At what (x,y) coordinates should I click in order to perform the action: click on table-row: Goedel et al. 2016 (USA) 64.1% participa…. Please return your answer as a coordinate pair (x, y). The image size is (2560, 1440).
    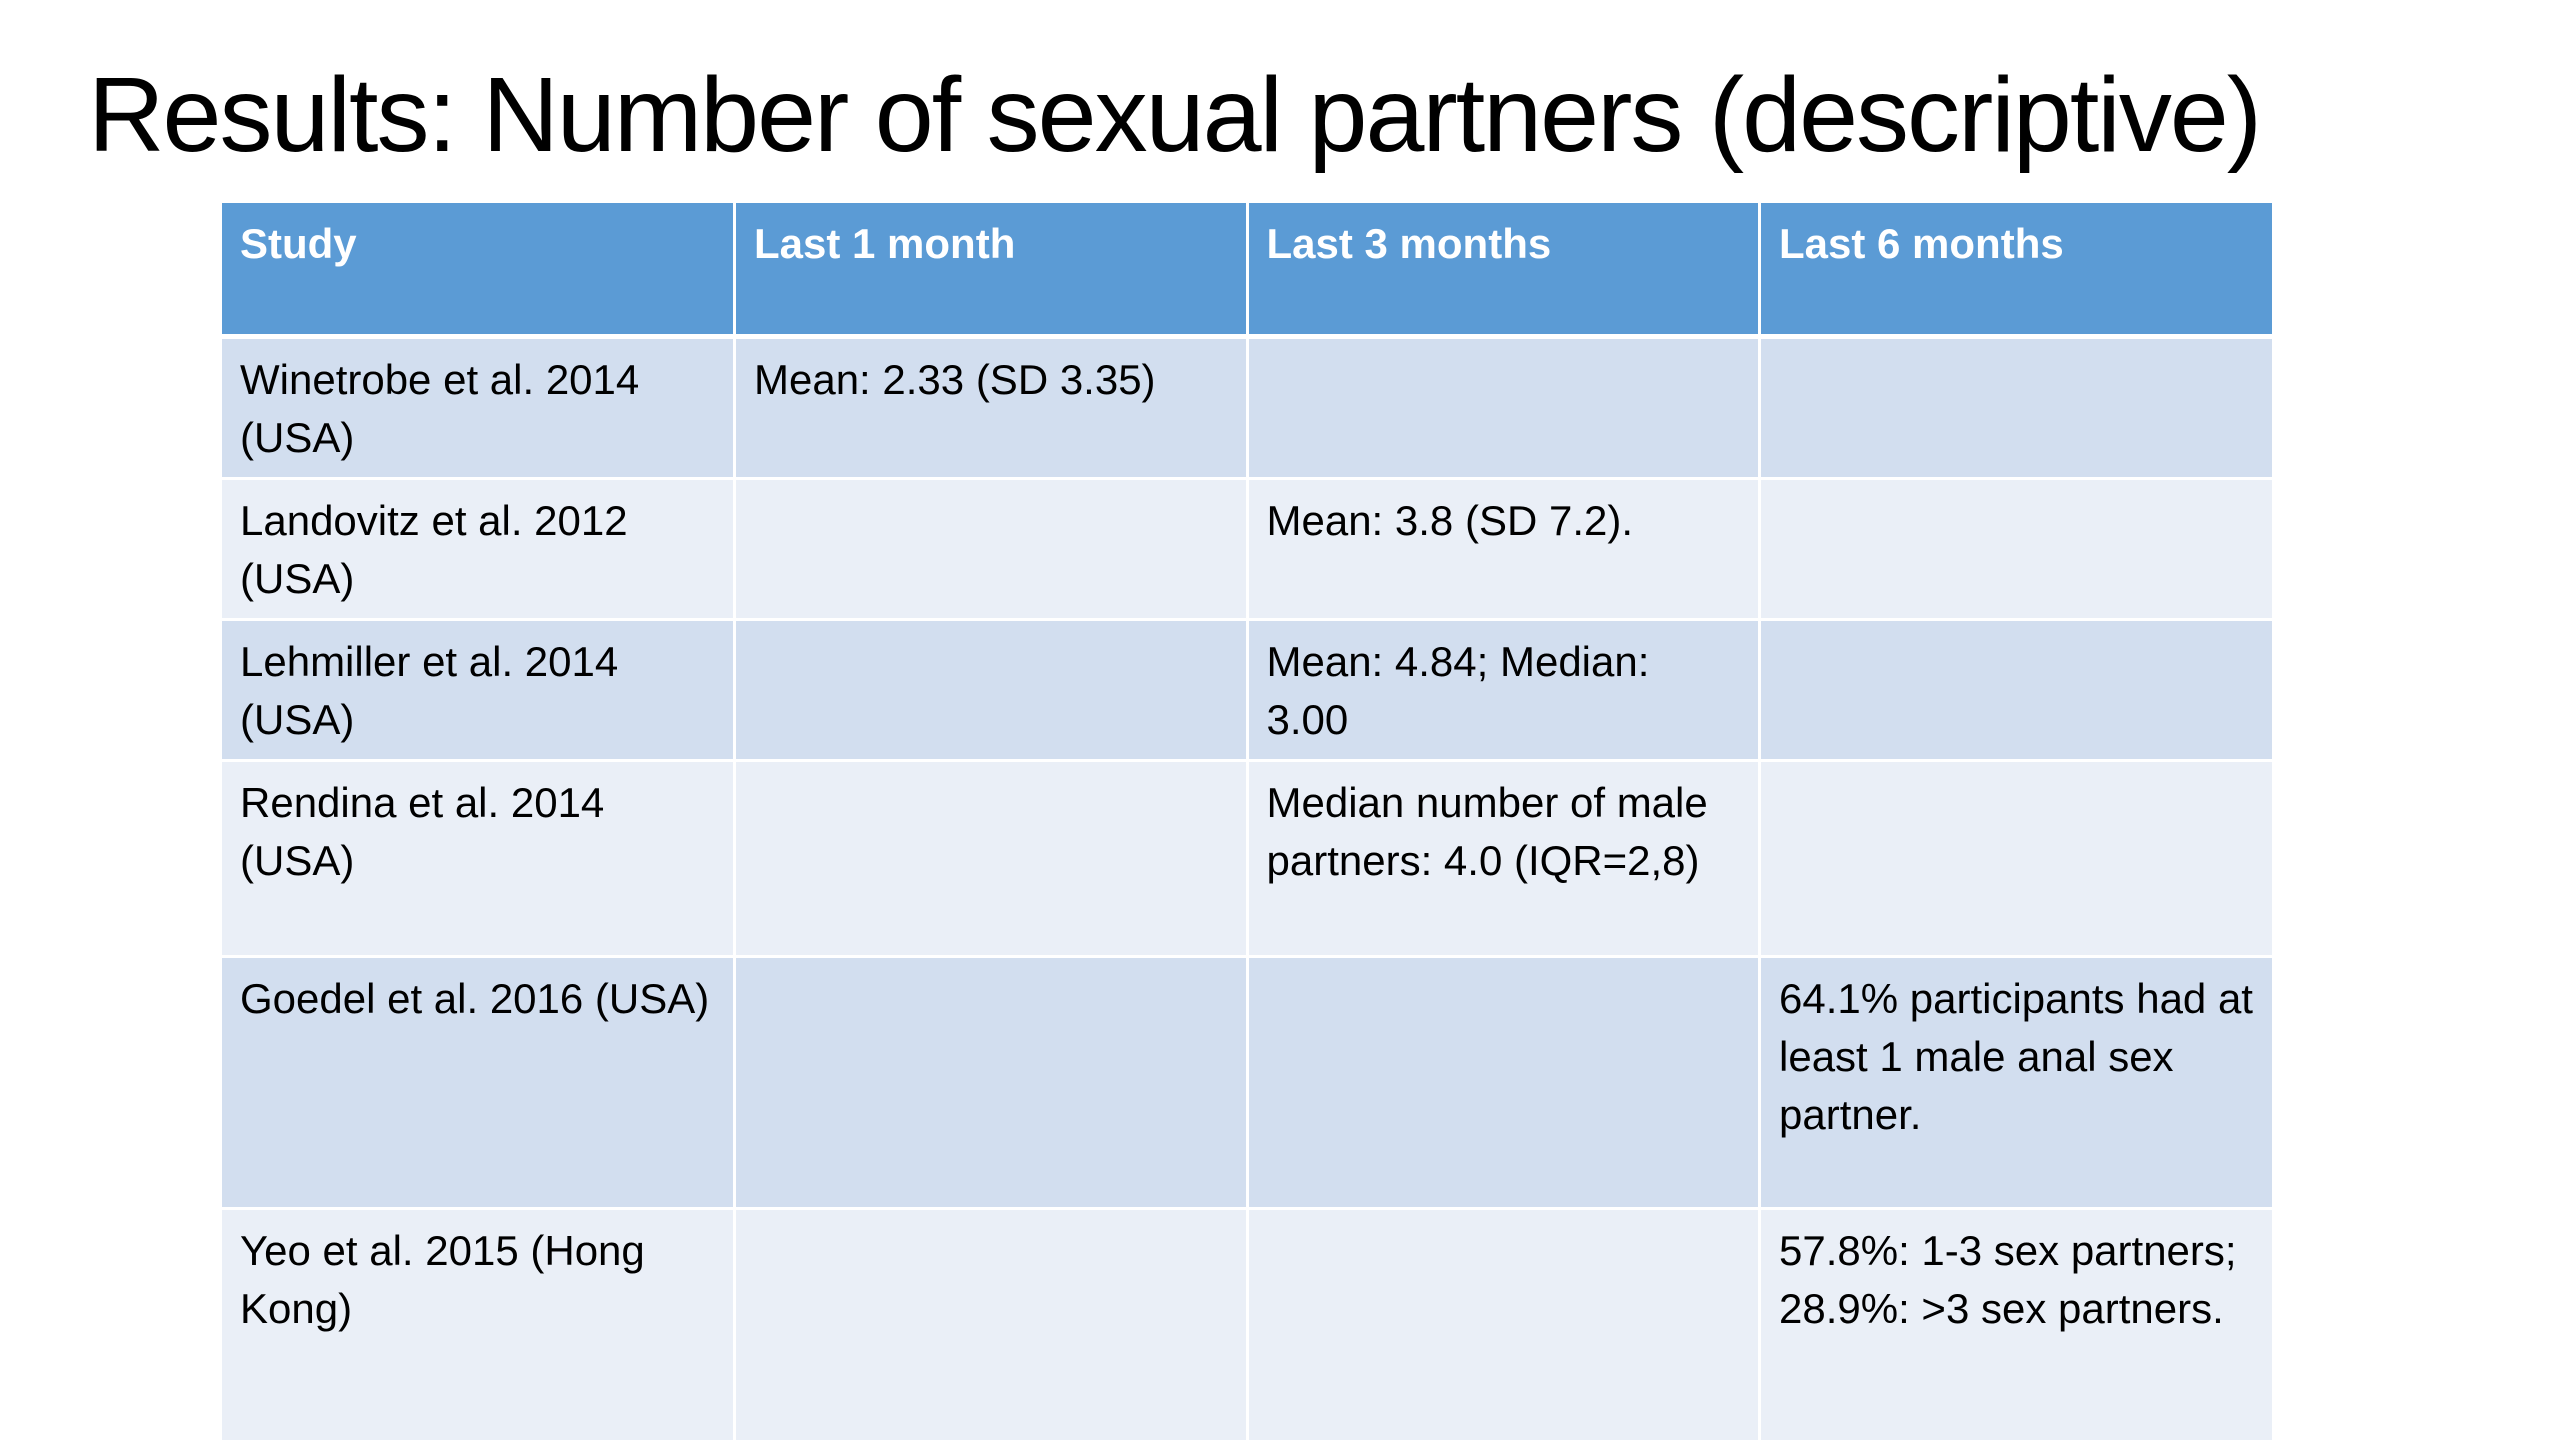
    Looking at the image, I should click on (1247, 1083).